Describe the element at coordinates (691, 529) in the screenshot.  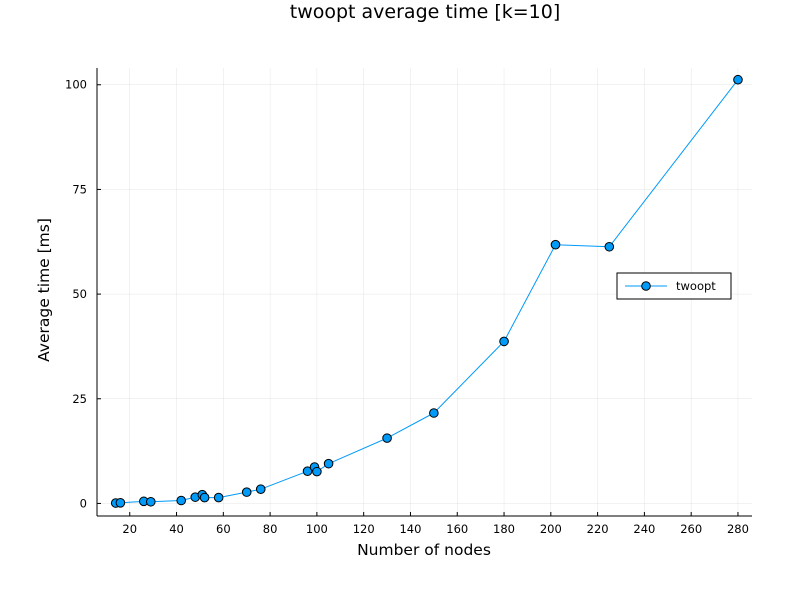
I see `x-tick-label: 260` at that location.